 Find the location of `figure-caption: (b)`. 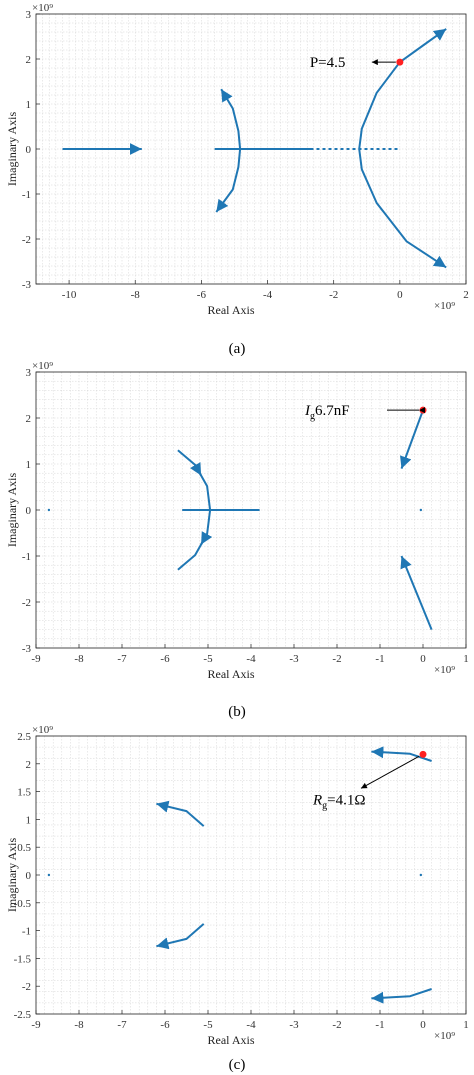

figure-caption: (b) is located at coordinates (237, 712).